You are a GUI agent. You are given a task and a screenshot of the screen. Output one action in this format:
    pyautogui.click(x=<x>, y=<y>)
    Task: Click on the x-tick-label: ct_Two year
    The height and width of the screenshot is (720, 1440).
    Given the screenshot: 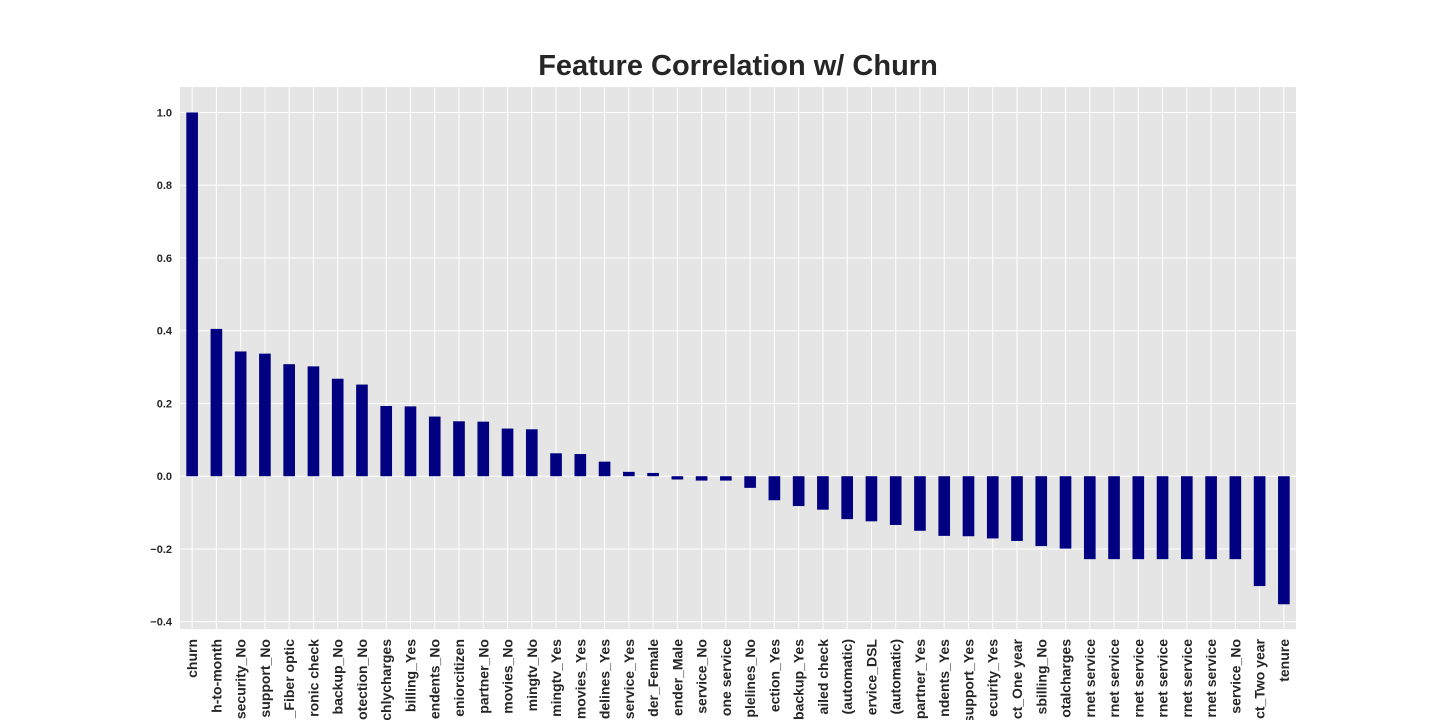 What is the action you would take?
    pyautogui.click(x=1260, y=678)
    